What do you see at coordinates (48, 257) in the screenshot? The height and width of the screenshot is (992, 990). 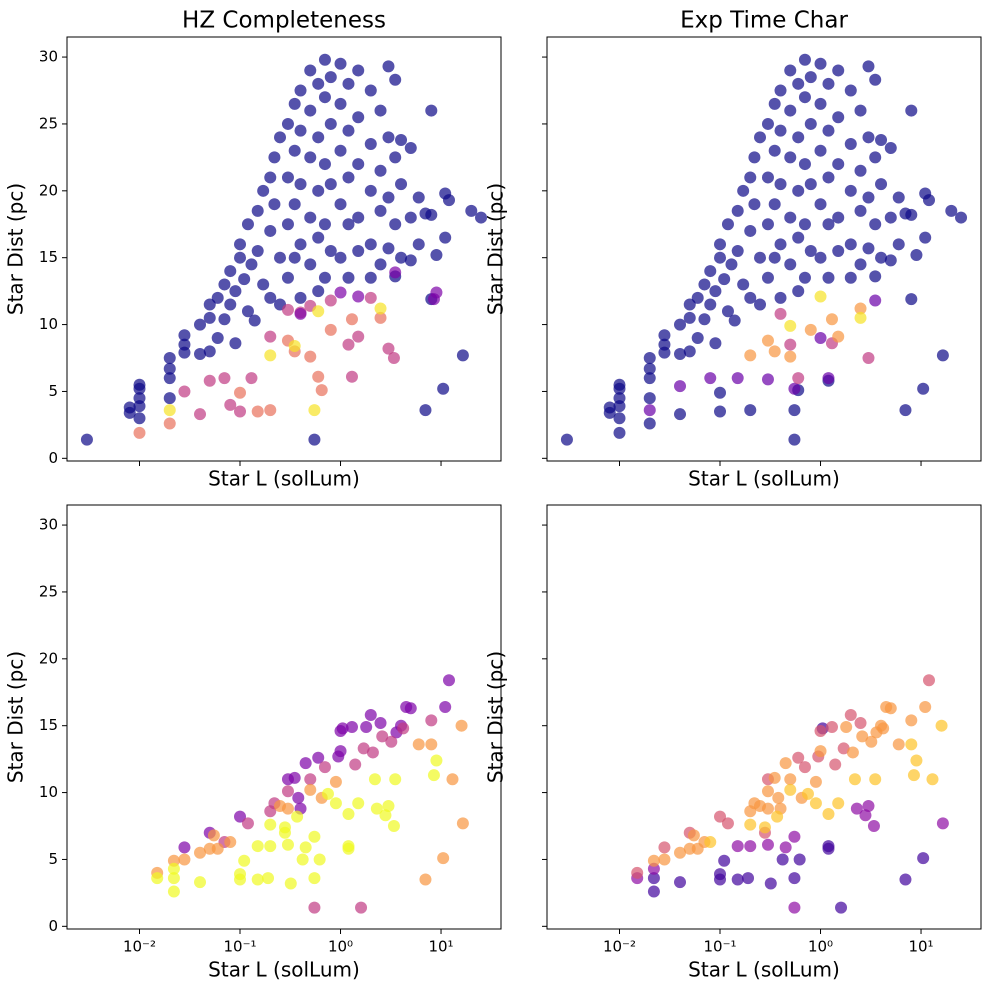 I see `y-tick-label: 15` at bounding box center [48, 257].